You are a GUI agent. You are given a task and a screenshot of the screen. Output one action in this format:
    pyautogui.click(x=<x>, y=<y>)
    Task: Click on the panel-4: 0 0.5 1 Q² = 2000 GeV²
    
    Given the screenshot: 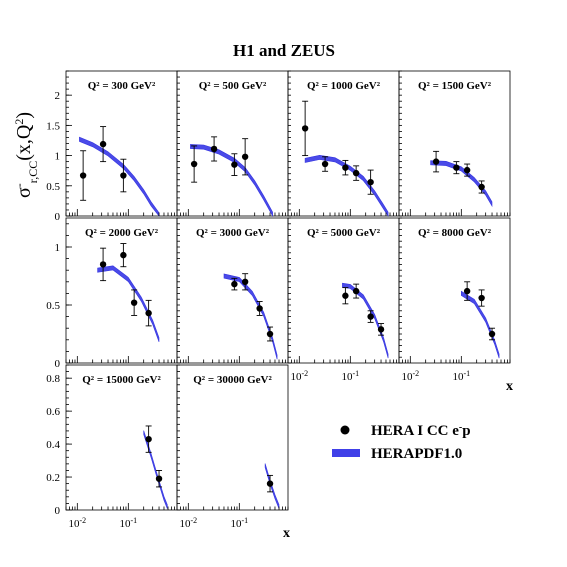 What is the action you would take?
    pyautogui.click(x=112, y=293)
    